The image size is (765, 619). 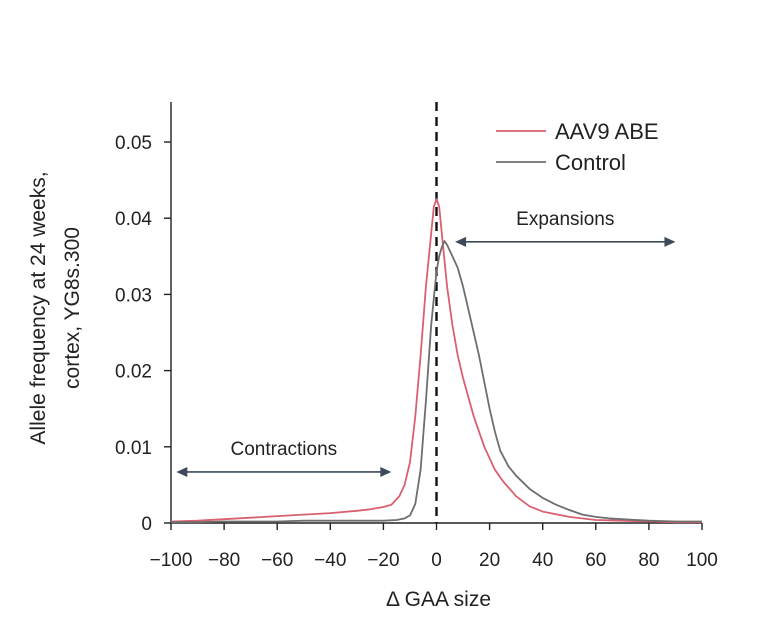 What do you see at coordinates (565, 219) in the screenshot?
I see `annotation-label: Expansions` at bounding box center [565, 219].